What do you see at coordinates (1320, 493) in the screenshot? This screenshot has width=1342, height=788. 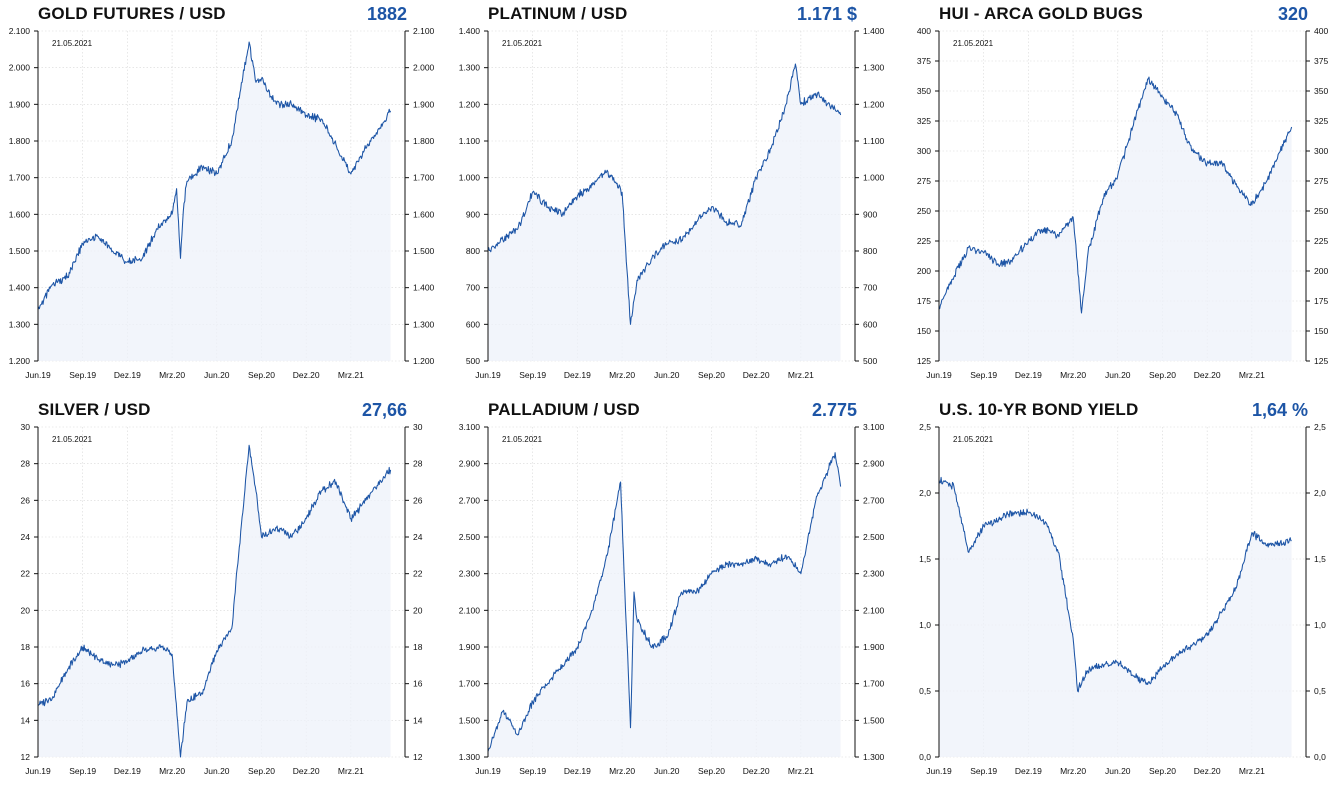 I see `y-tick-label-right: 2,0` at bounding box center [1320, 493].